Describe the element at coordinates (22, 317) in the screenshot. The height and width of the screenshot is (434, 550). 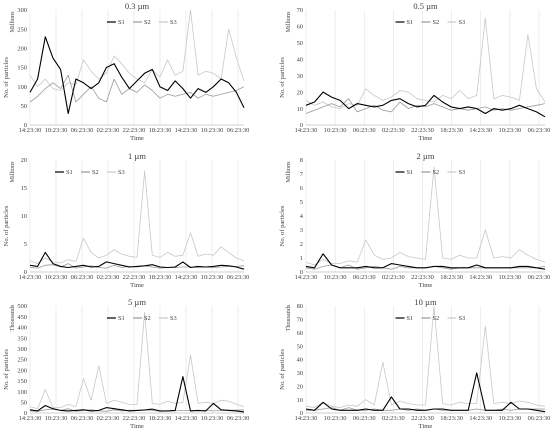
I see `y-tick-label: 450` at that location.